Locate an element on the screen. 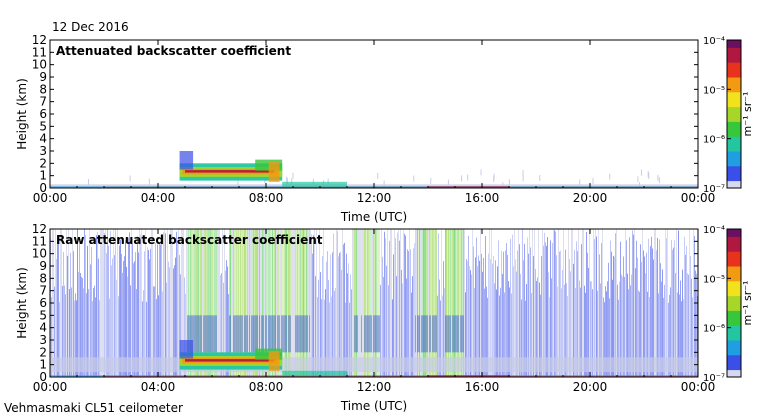 This screenshot has width=780, height=420. panel-title: Attenuated backscatter coefficient is located at coordinates (173, 51).